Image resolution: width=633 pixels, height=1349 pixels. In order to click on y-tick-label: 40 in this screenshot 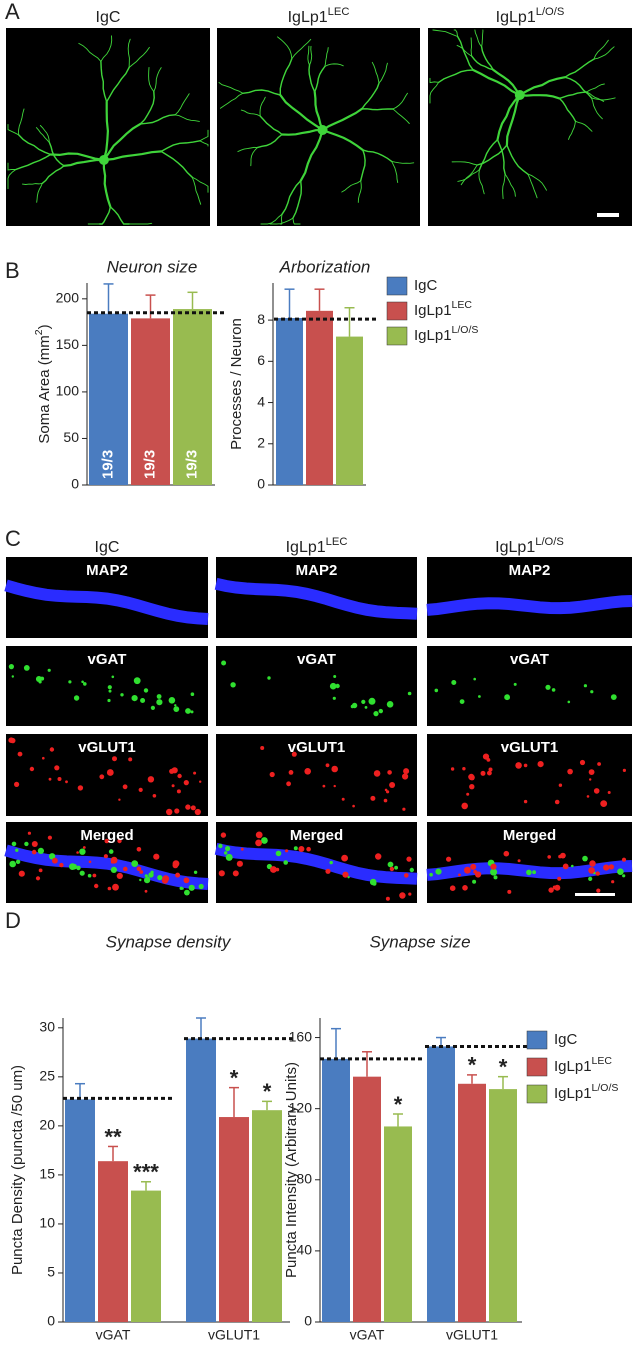, I will do `click(304, 1250)`.